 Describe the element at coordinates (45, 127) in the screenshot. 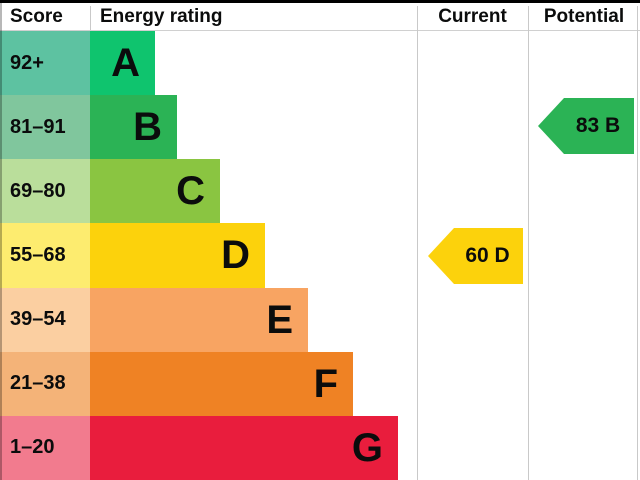

I see `score-range-label: 81–91` at that location.